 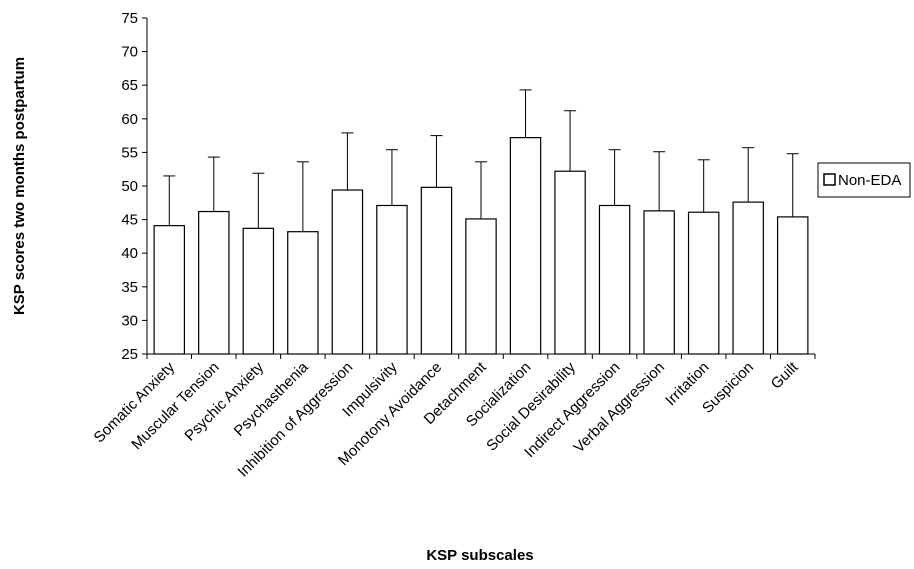 What do you see at coordinates (129, 119) in the screenshot?
I see `y-tick-label: 60` at bounding box center [129, 119].